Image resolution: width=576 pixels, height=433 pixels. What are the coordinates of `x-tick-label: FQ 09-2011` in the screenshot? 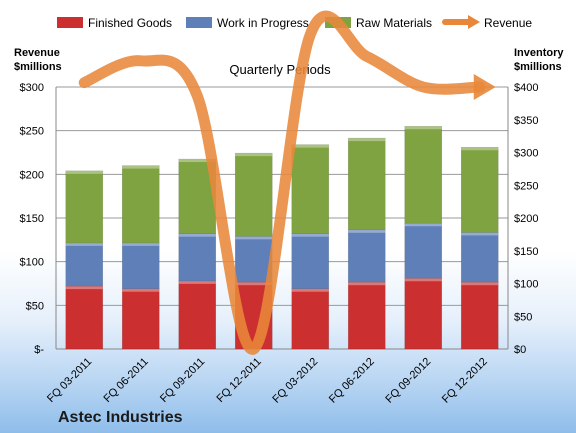 It's located at (182, 380).